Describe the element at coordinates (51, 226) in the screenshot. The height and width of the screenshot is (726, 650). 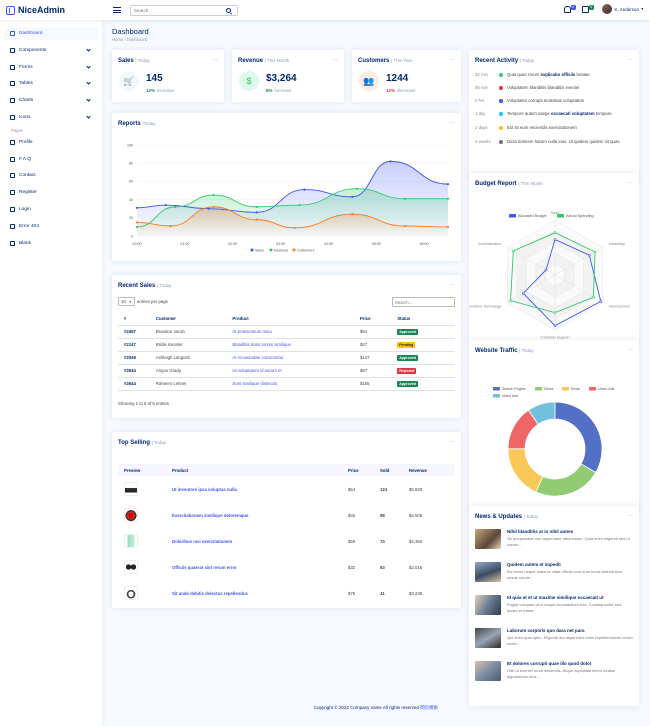
I see `sidebar-page-error-404: Error 404` at that location.